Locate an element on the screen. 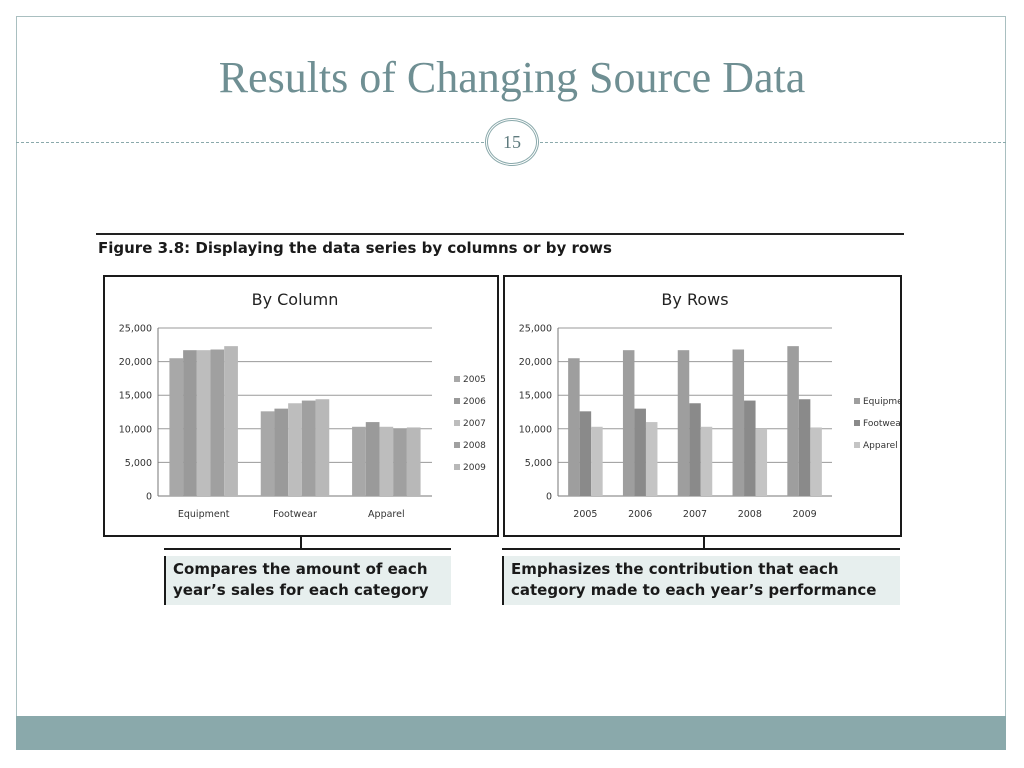 The image size is (1024, 768). connector-right-bar is located at coordinates (701, 549).